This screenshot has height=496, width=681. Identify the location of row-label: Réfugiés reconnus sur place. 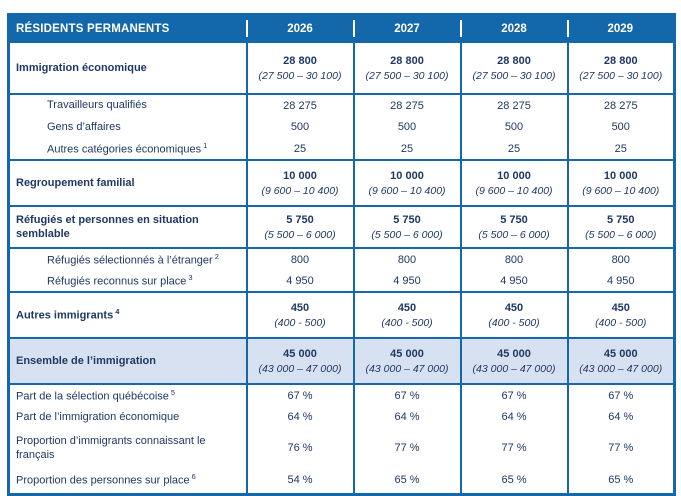
(117, 281).